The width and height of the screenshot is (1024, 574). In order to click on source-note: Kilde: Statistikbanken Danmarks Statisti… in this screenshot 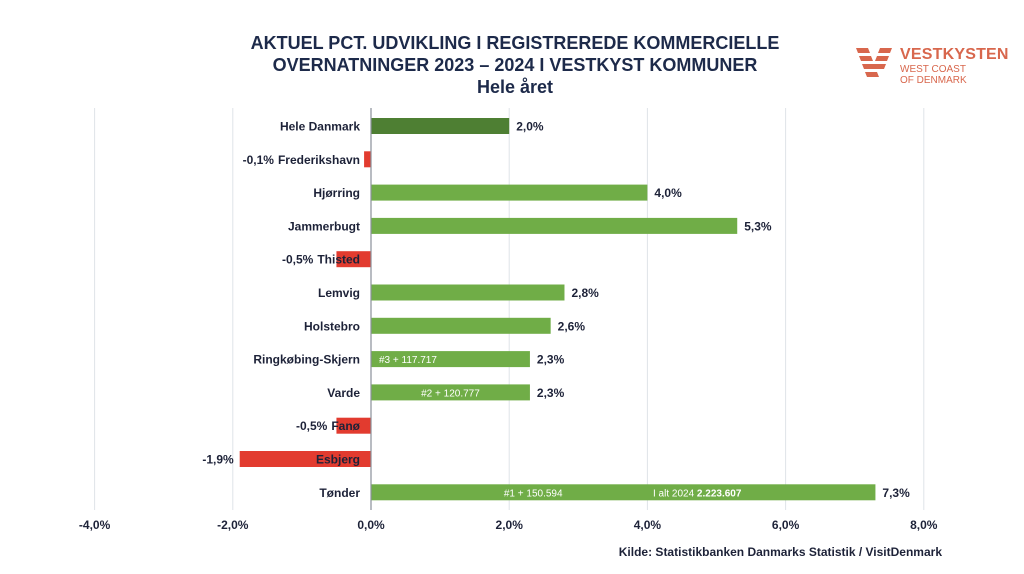, I will do `click(780, 552)`.